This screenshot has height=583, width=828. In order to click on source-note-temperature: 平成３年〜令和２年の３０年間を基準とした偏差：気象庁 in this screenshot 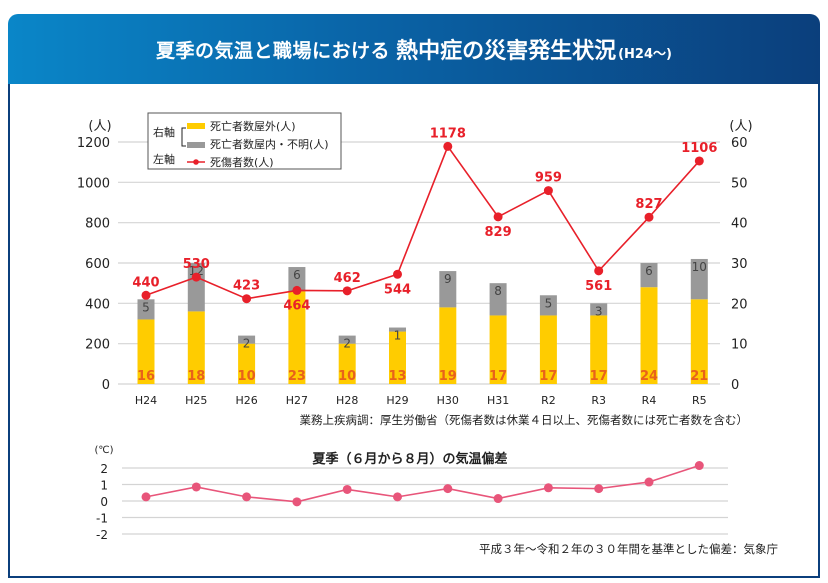, I will do `click(628, 549)`.